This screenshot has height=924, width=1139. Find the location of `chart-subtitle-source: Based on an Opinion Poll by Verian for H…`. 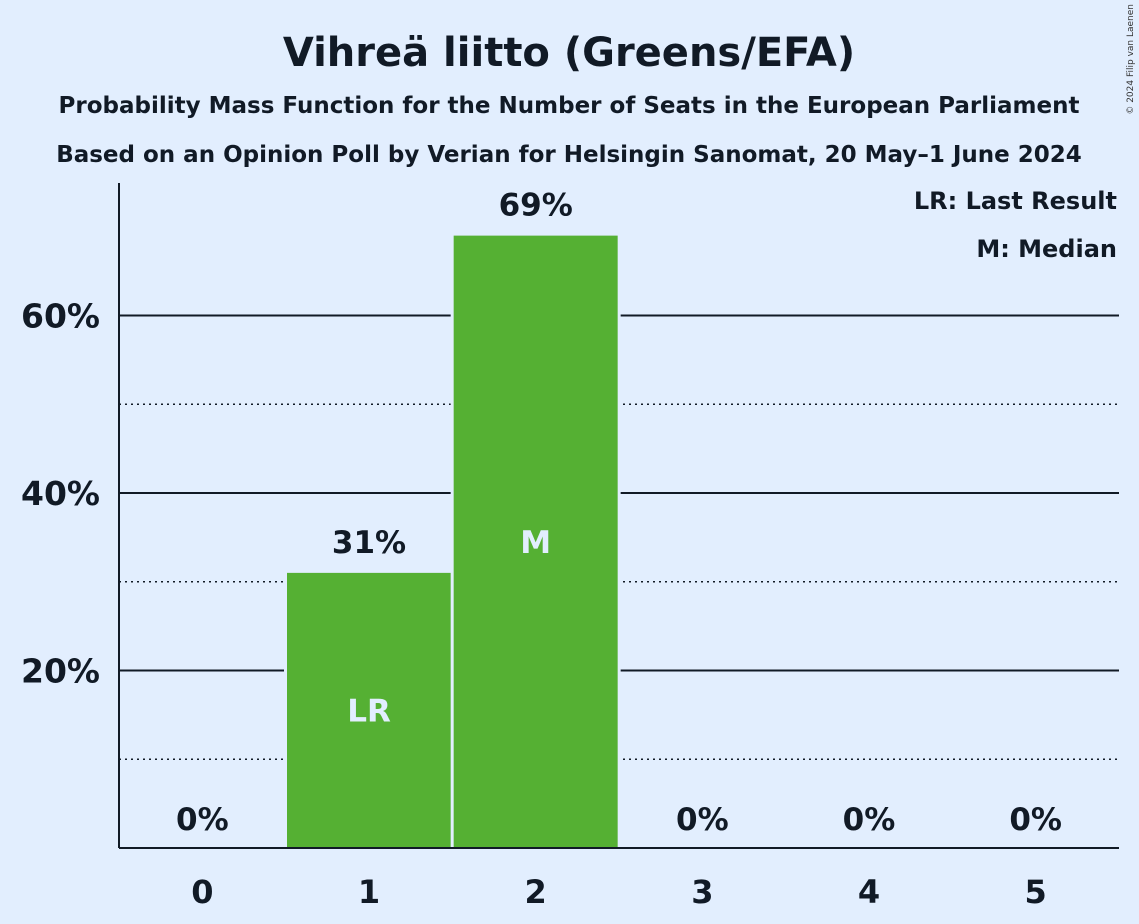

chart-subtitle-source: Based on an Opinion Poll by Verian for H… is located at coordinates (569, 155).